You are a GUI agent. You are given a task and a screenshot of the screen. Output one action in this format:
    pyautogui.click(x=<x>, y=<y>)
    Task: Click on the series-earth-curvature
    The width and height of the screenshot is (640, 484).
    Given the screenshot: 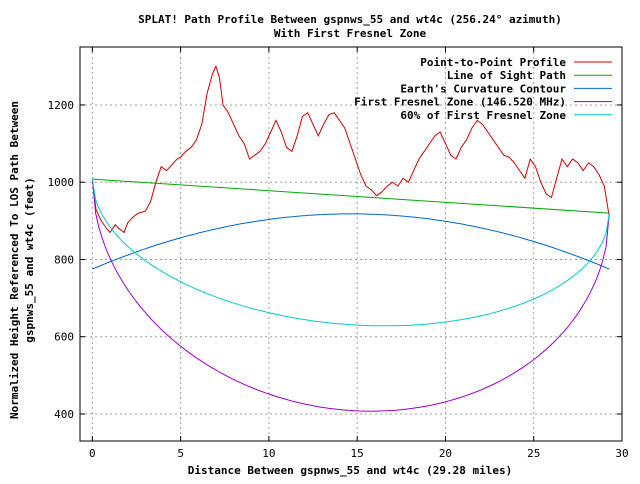 What is the action you would take?
    pyautogui.click(x=351, y=241)
    